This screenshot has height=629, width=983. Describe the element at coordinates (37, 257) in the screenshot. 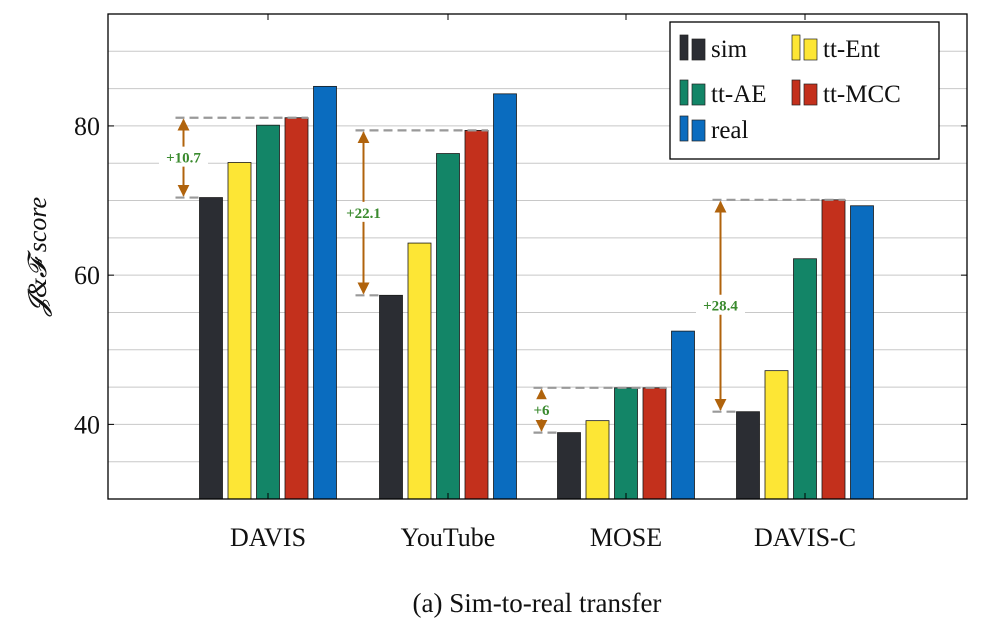

I see `y-axis-label: 𝓙&𝓕 score` at that location.